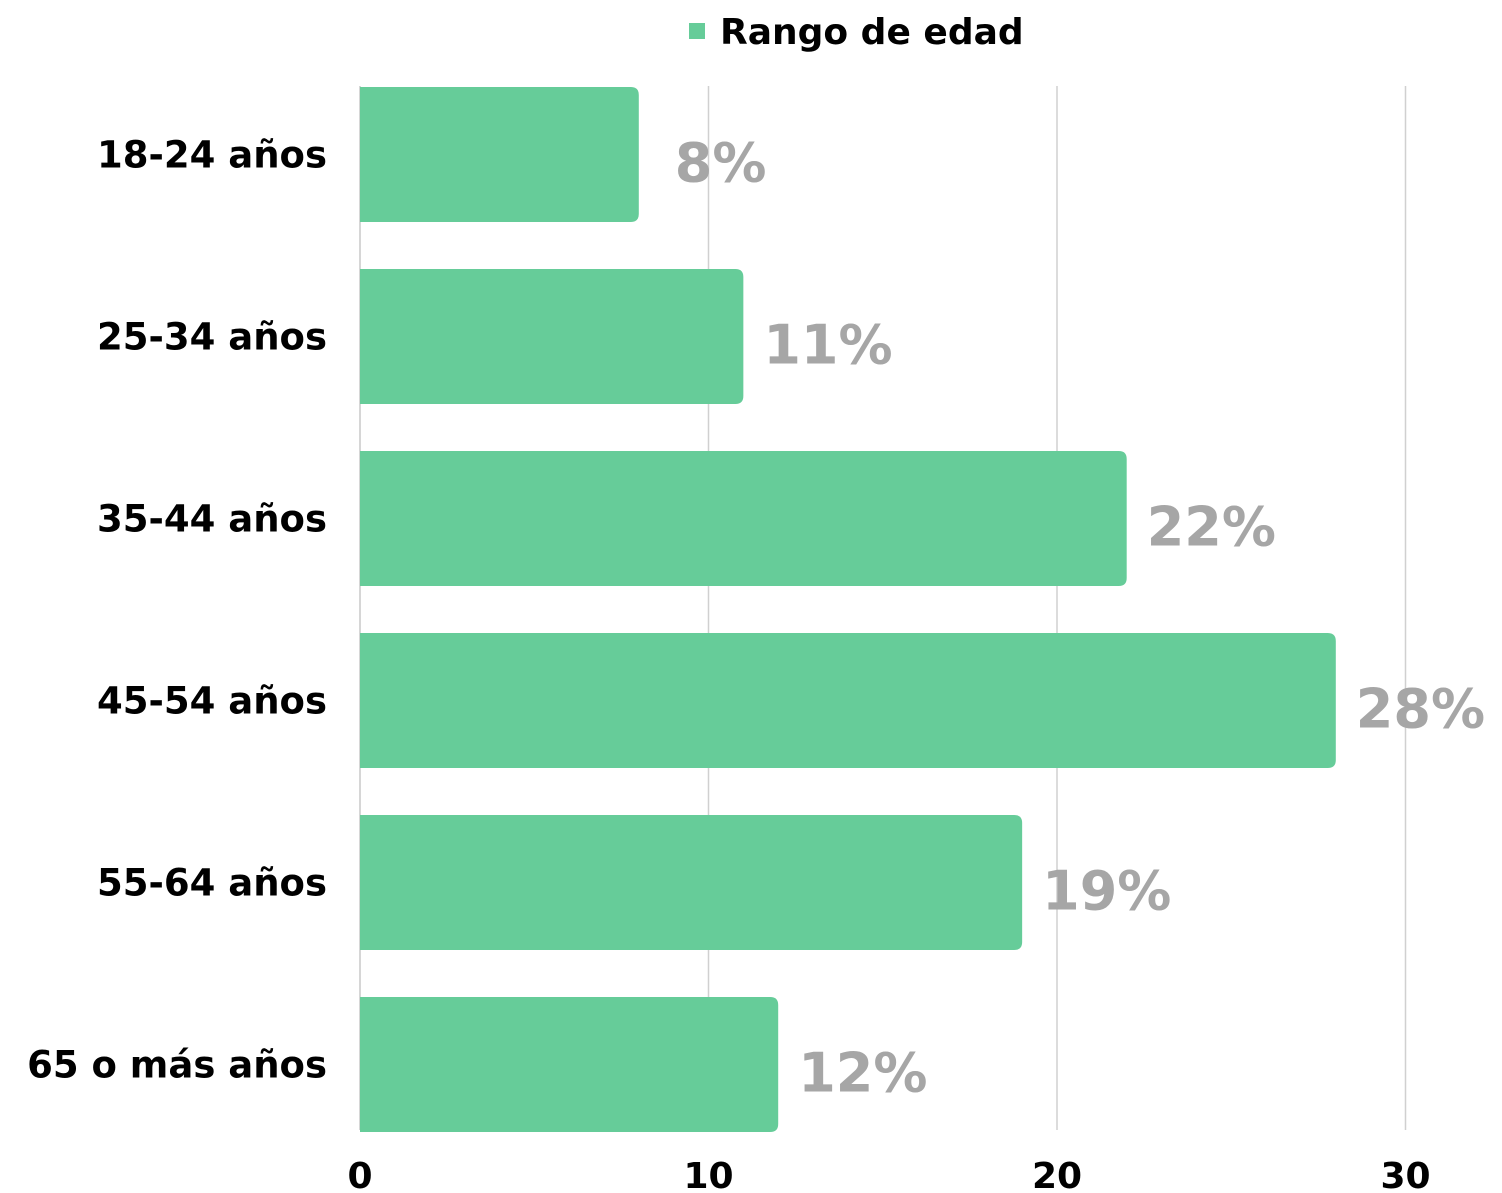 The height and width of the screenshot is (1193, 1502). I want to click on data-label: 12%, so click(862, 1073).